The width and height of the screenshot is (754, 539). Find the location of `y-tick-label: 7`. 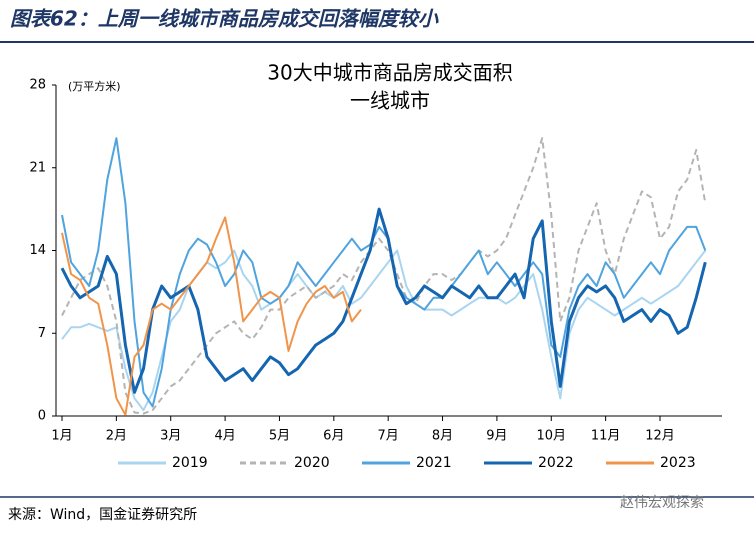

y-tick-label: 7 is located at coordinates (42, 333).